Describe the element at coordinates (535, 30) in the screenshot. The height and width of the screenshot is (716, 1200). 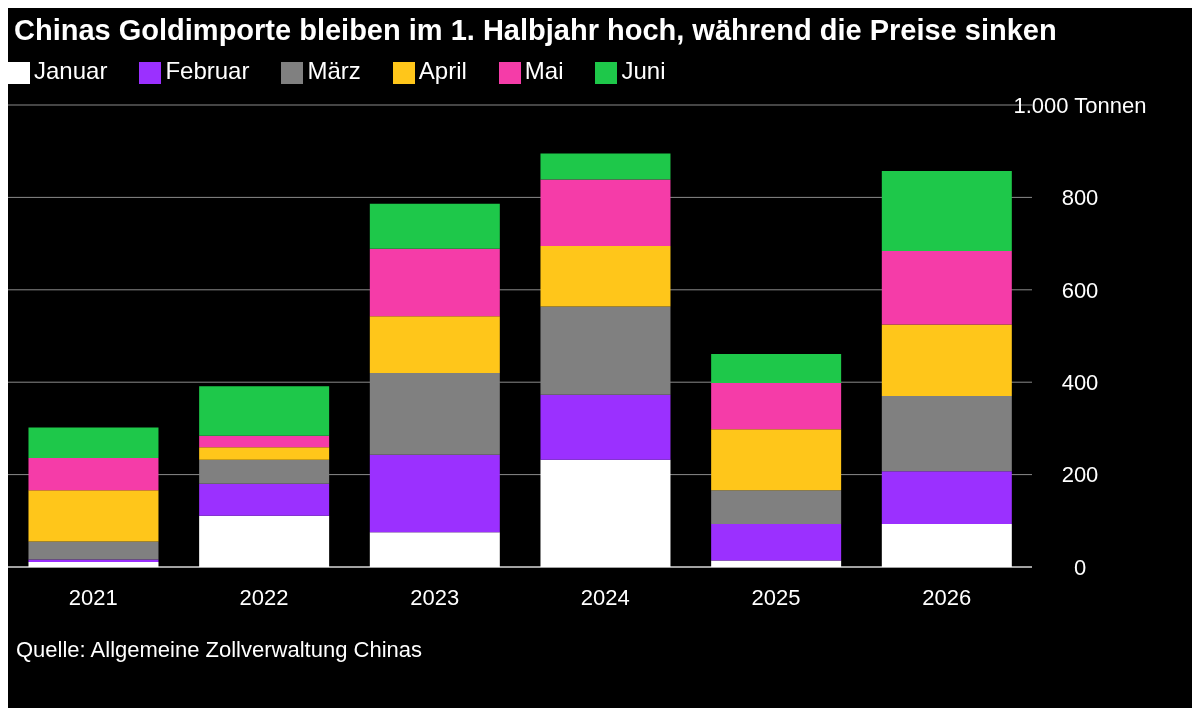
I see `chart-title: Chinas Goldimporte bleiben im 1. Halbjahr hoch, während die Preise sinken` at that location.